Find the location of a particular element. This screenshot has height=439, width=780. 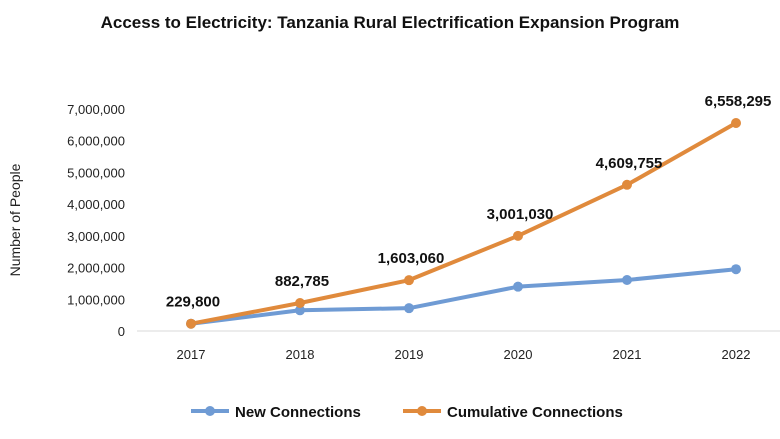

data-label: 229,800 is located at coordinates (193, 302).